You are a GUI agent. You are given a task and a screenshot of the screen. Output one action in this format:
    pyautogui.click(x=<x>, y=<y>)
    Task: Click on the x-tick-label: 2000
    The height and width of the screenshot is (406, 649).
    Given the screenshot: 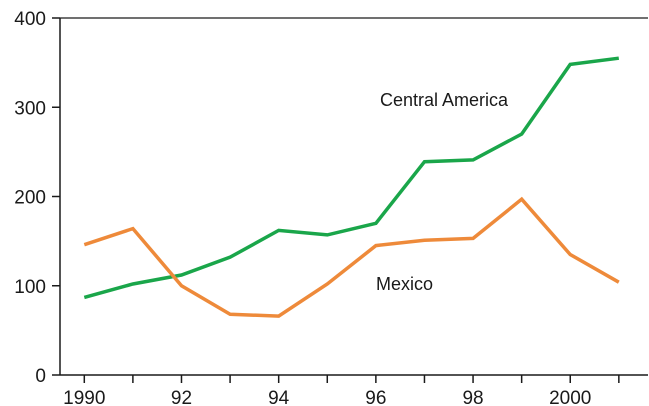 What is the action you would take?
    pyautogui.click(x=570, y=397)
    